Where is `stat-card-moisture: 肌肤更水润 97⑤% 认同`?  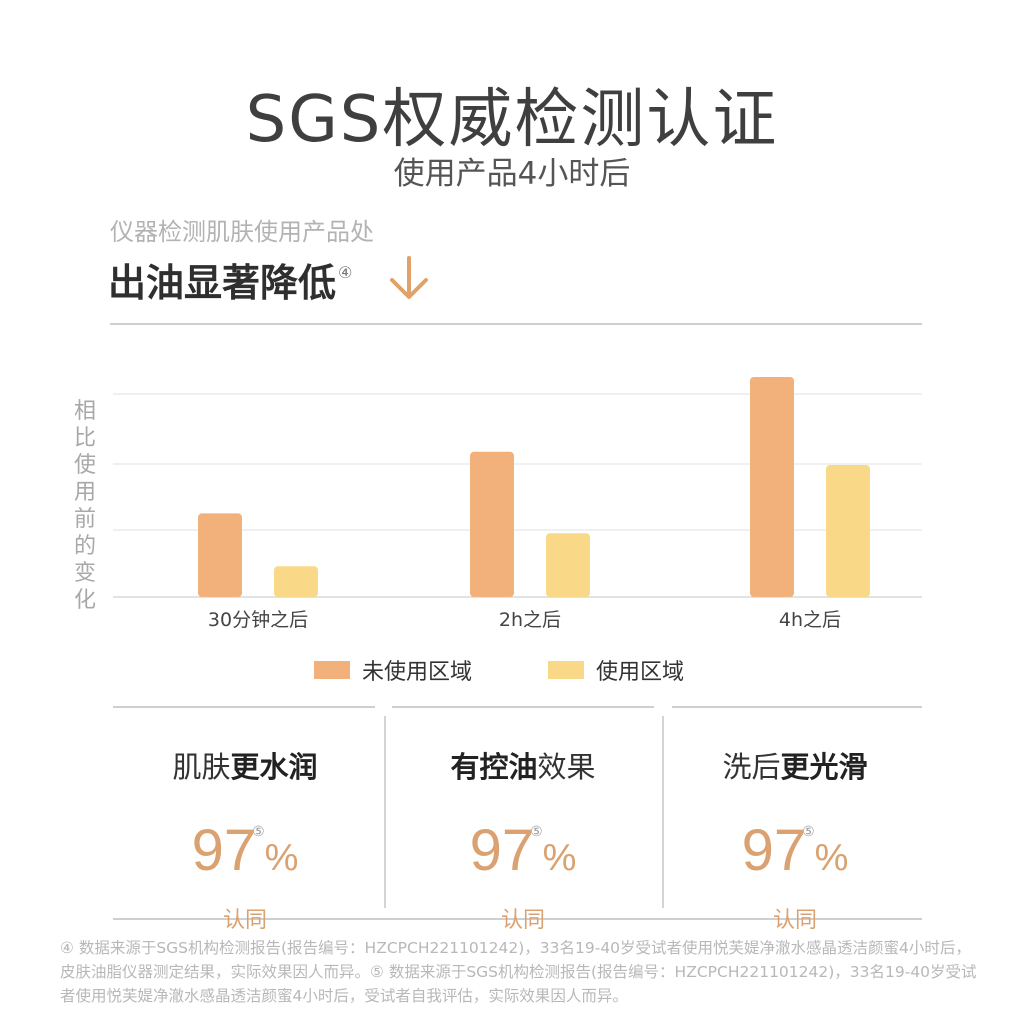 stat-card-moisture: 肌肤更水润 97⑤% 认同 is located at coordinates (245, 839).